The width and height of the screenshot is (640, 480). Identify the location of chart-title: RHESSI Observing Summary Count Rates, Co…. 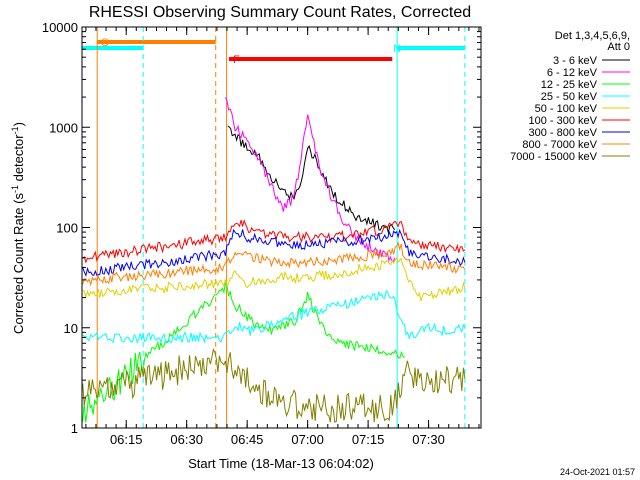
(280, 12).